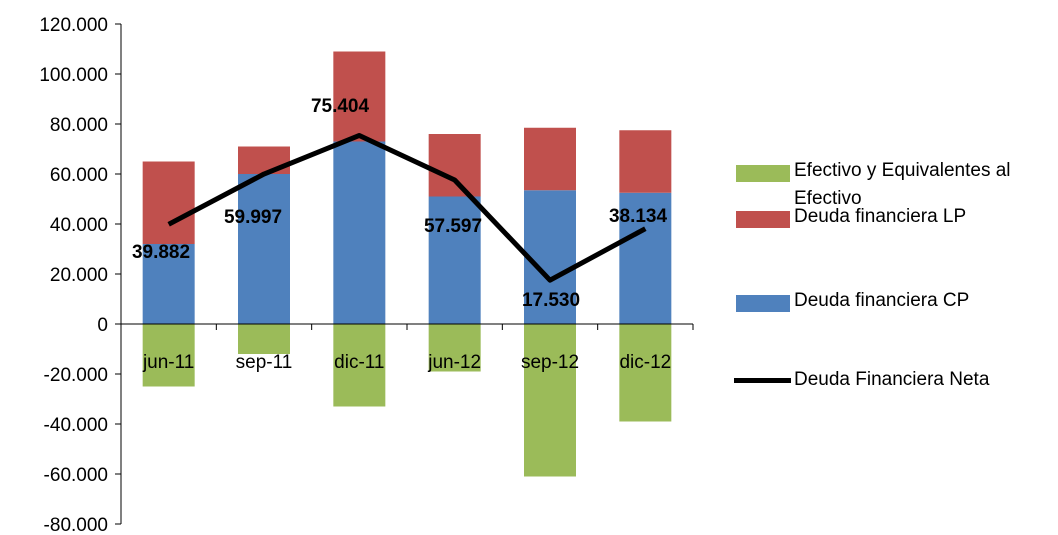 Image resolution: width=1058 pixels, height=535 pixels. Describe the element at coordinates (892, 379) in the screenshot. I see `legend-label-neta: Deuda Financiera Neta` at that location.